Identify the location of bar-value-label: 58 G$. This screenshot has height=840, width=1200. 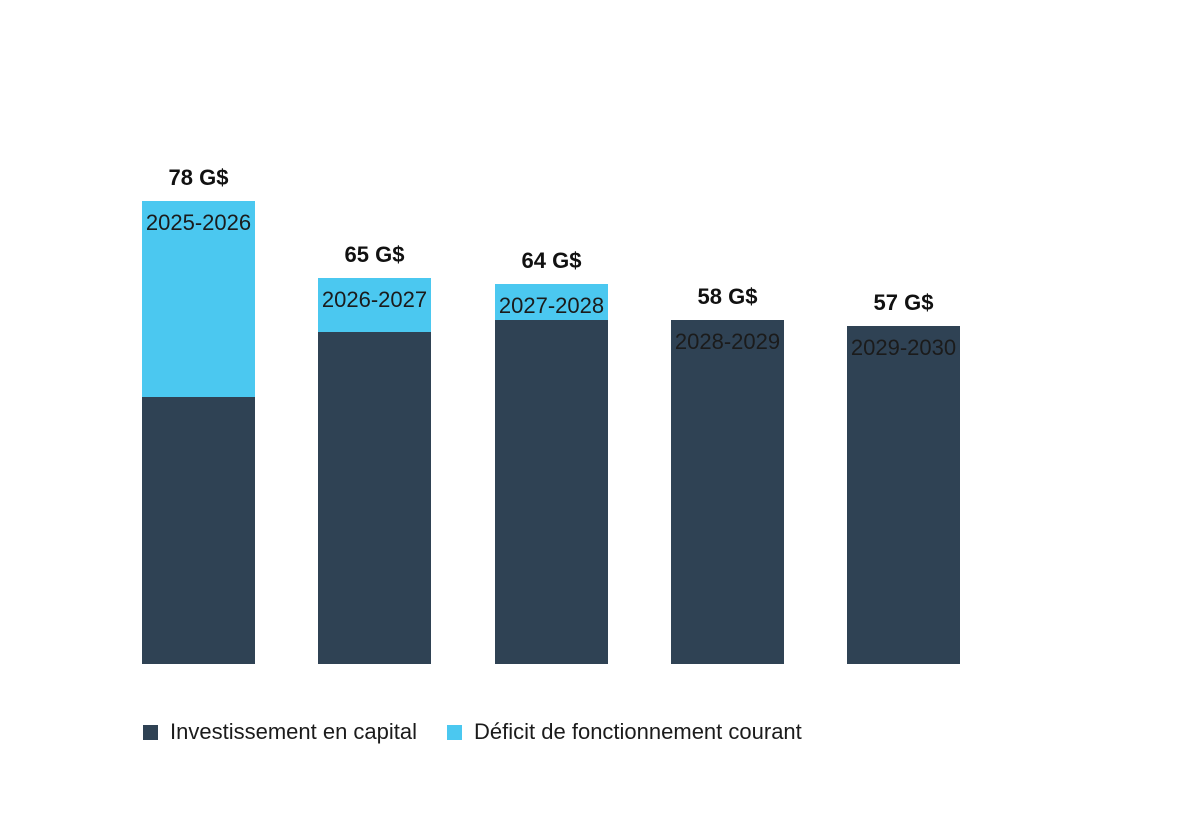
(727, 296).